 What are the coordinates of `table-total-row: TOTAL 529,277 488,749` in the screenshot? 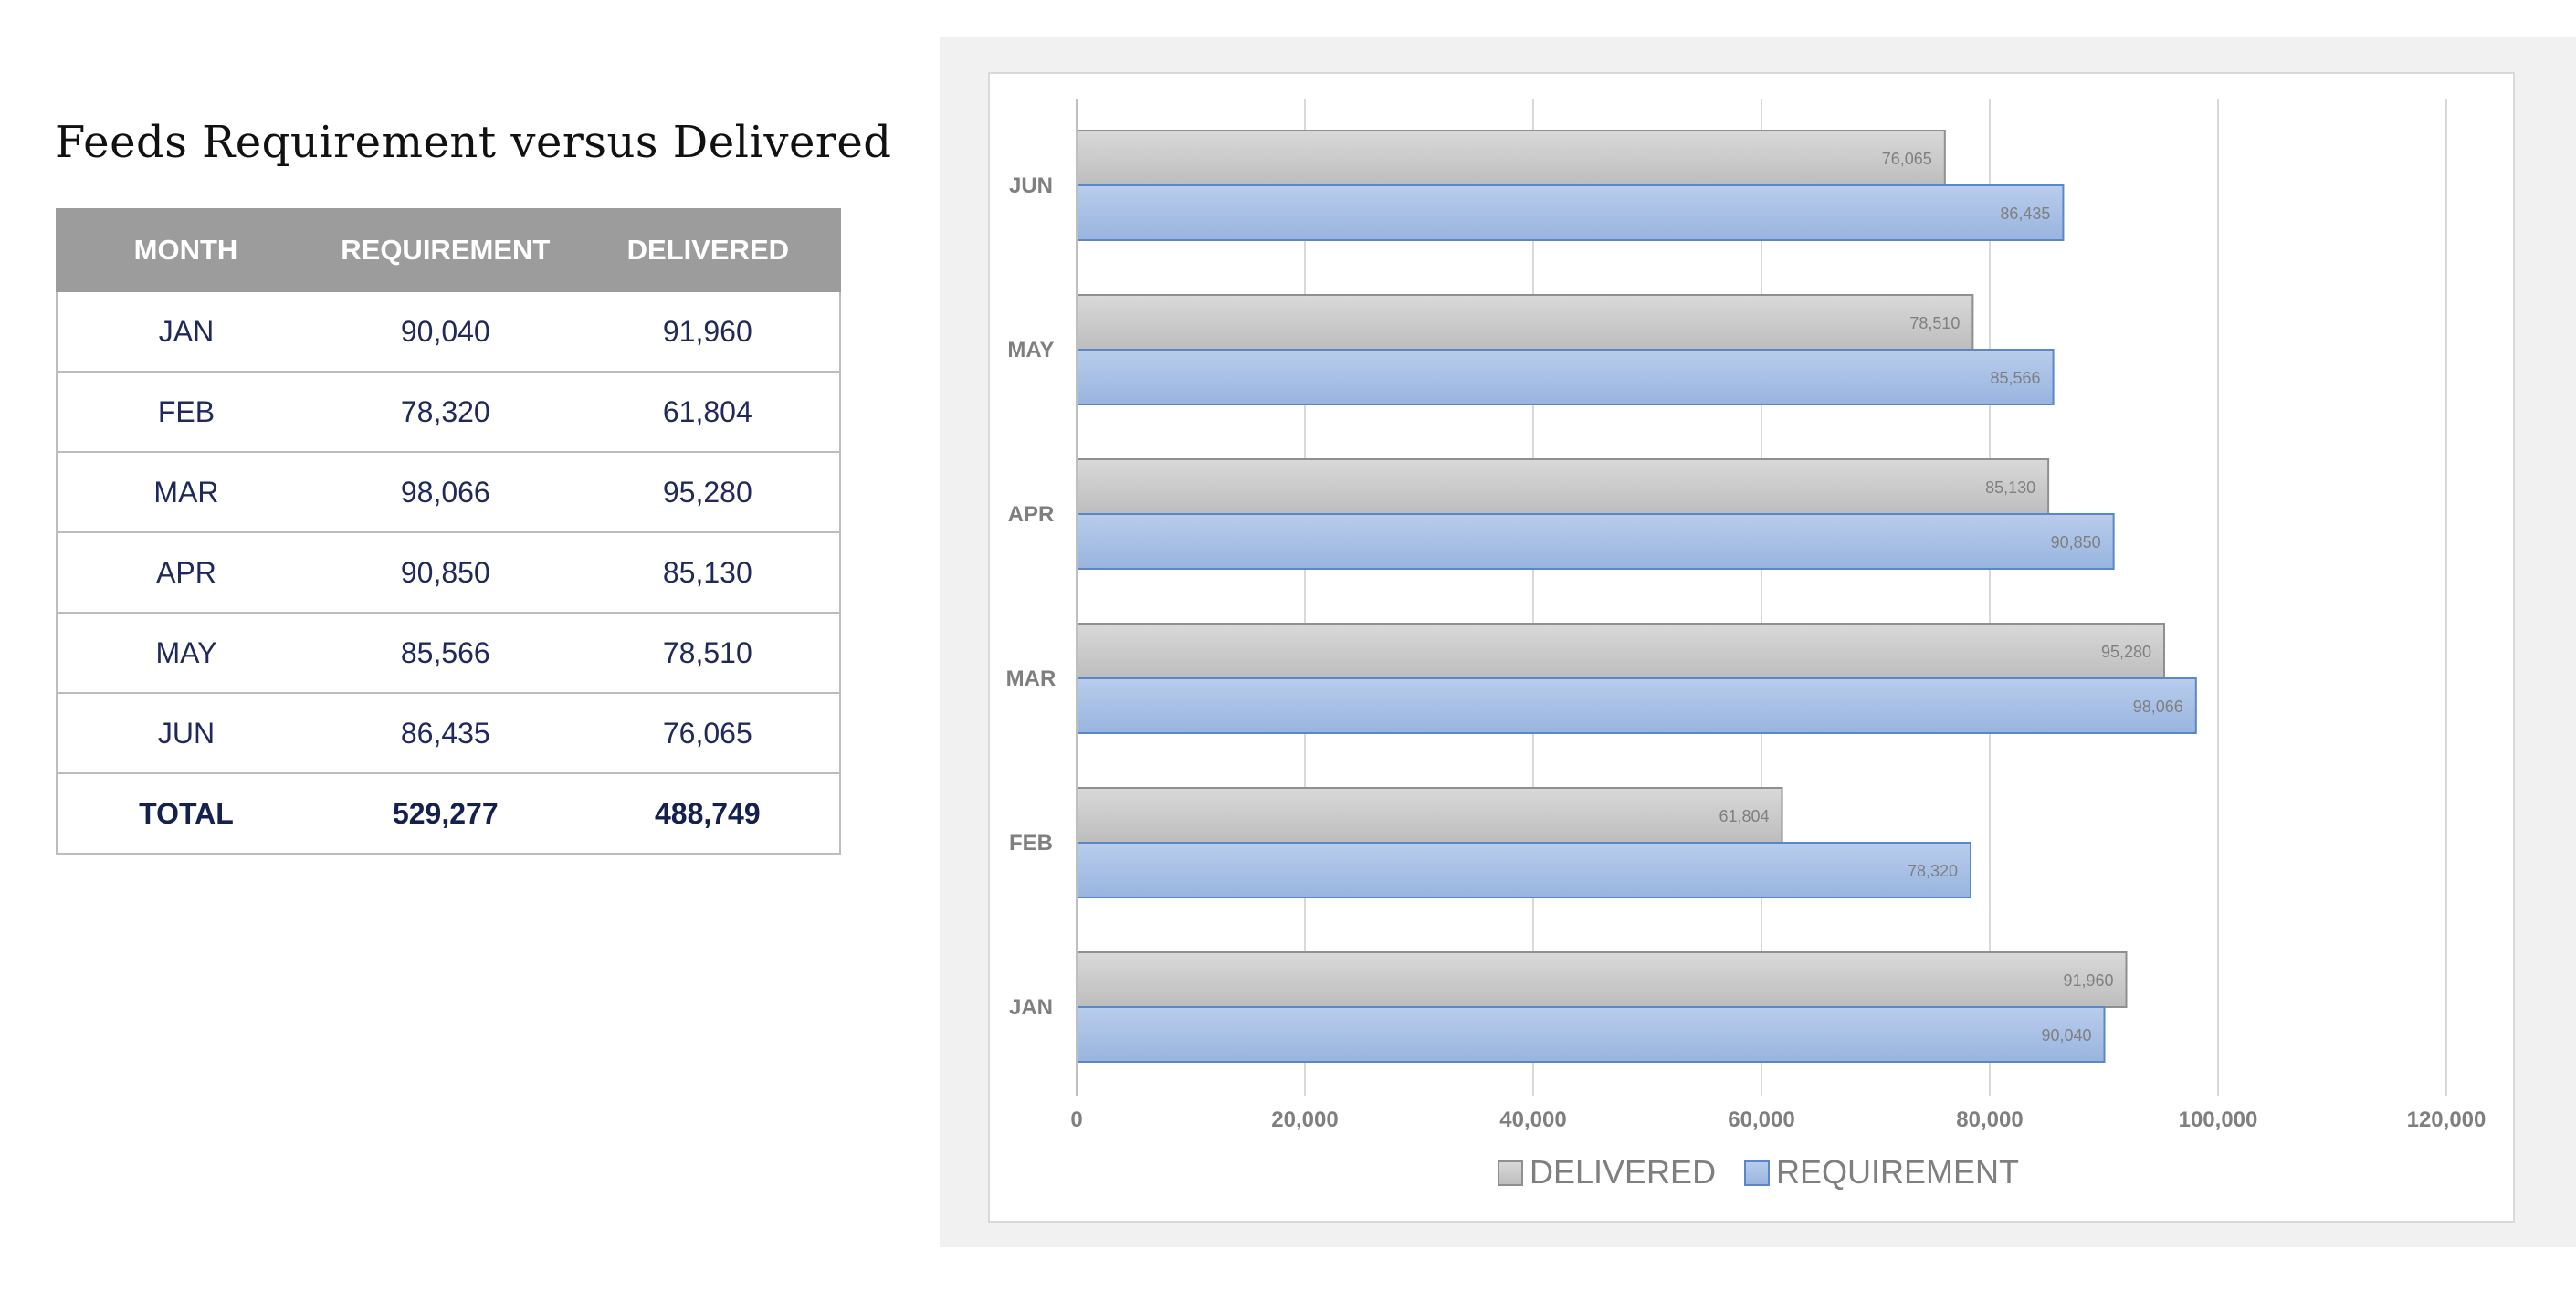 It's located at (449, 813).